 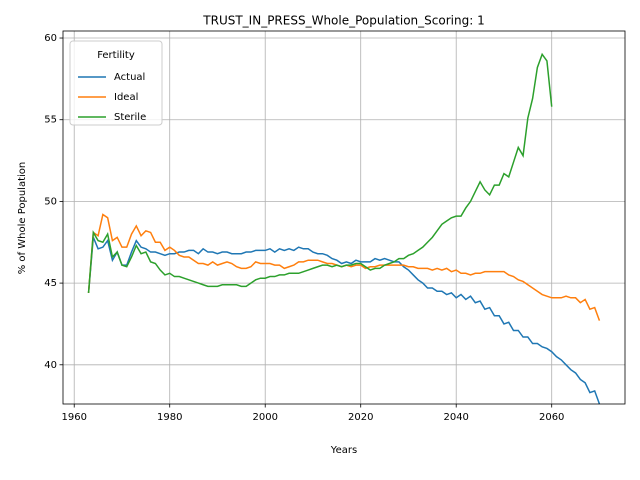 What do you see at coordinates (50, 38) in the screenshot?
I see `y-tick-label: 60` at bounding box center [50, 38].